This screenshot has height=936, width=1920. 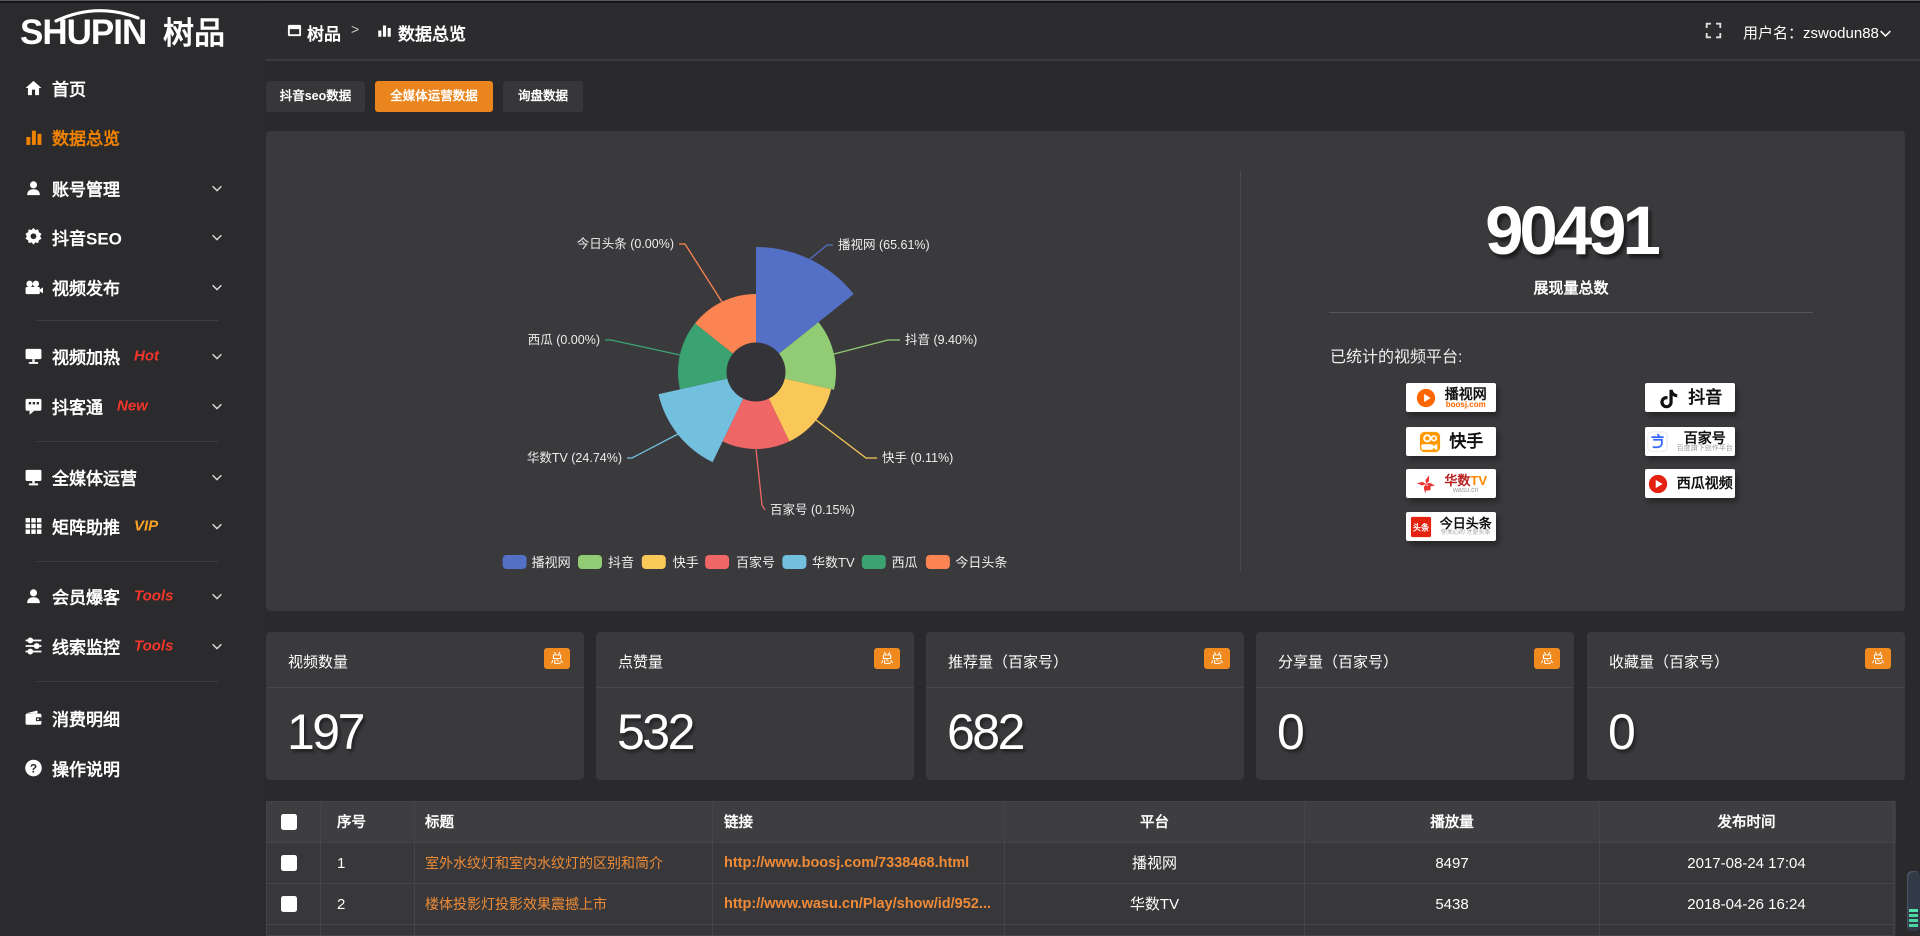 What do you see at coordinates (564, 340) in the screenshot?
I see `svg-text: 西瓜 (0.00%)` at bounding box center [564, 340].